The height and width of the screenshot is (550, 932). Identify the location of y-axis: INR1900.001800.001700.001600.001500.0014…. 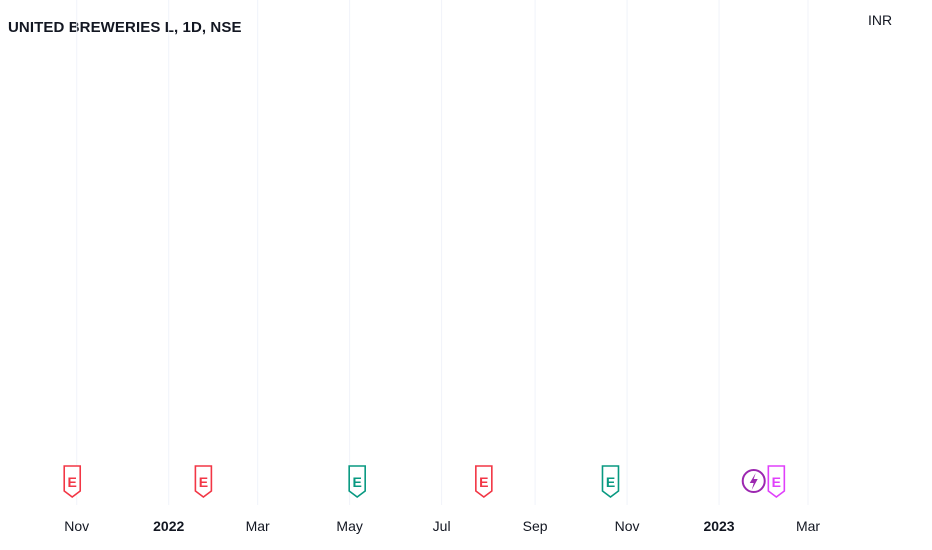
(880, 20).